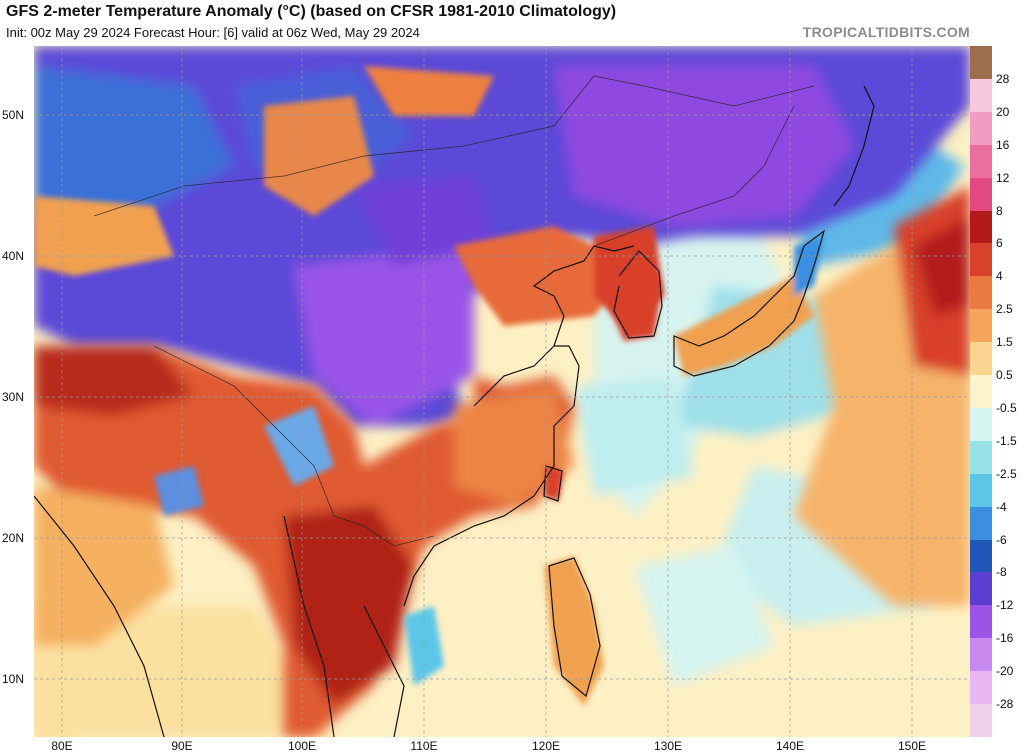 The height and width of the screenshot is (756, 1024). I want to click on lat-label-50n: 50N, so click(13, 115).